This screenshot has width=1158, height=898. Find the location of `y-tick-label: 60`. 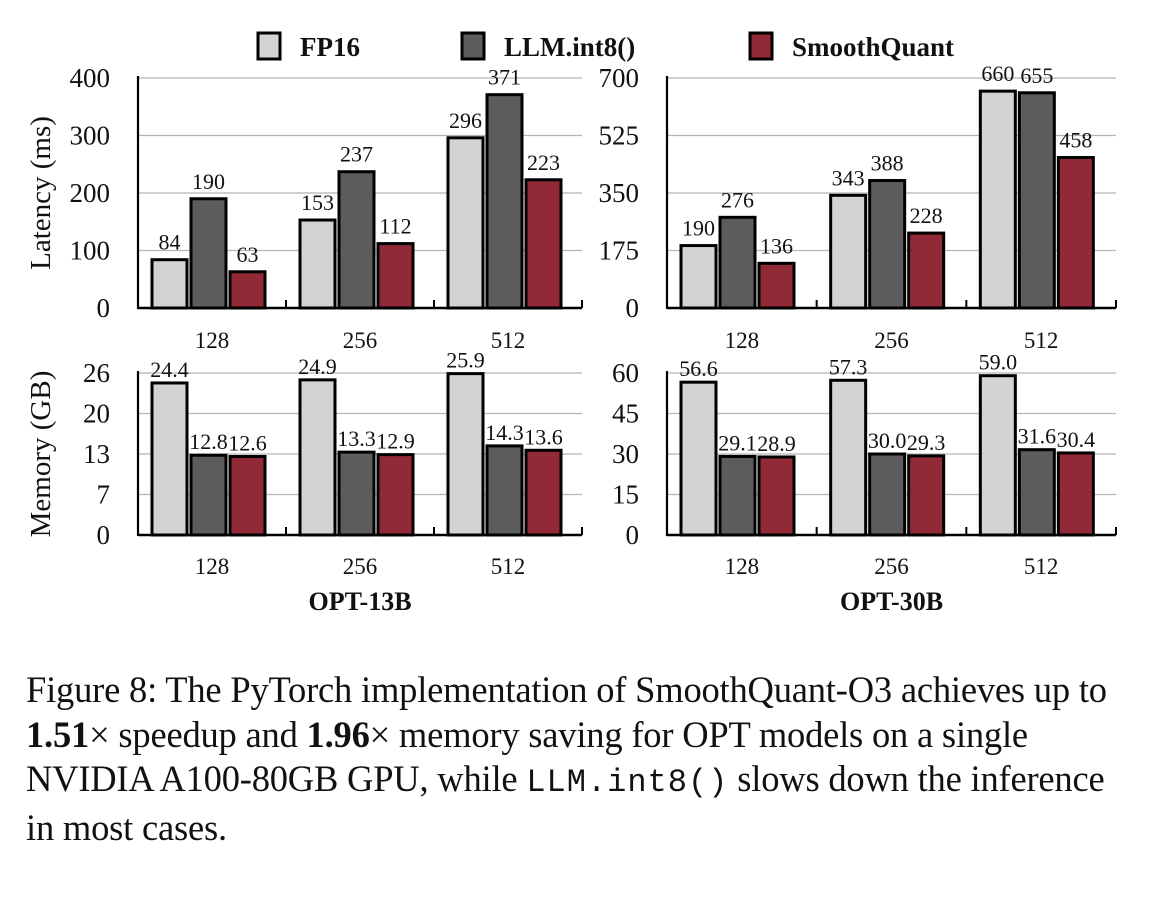

y-tick-label: 60 is located at coordinates (625, 373).